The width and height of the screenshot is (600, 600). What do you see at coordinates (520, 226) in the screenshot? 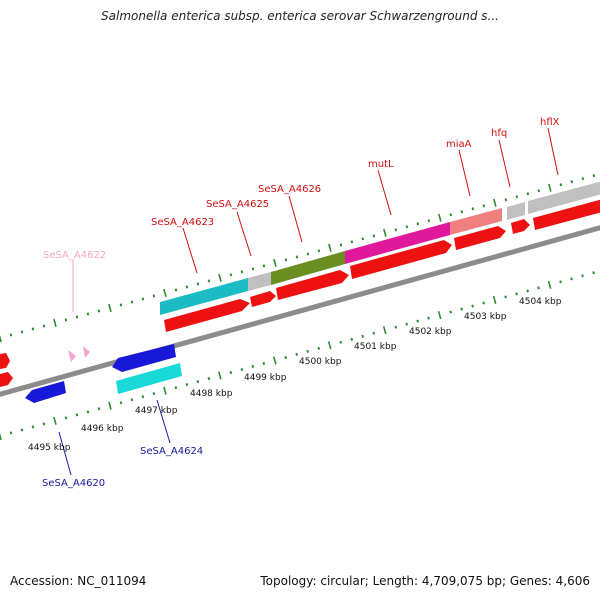
I see `cds-hfq` at bounding box center [520, 226].